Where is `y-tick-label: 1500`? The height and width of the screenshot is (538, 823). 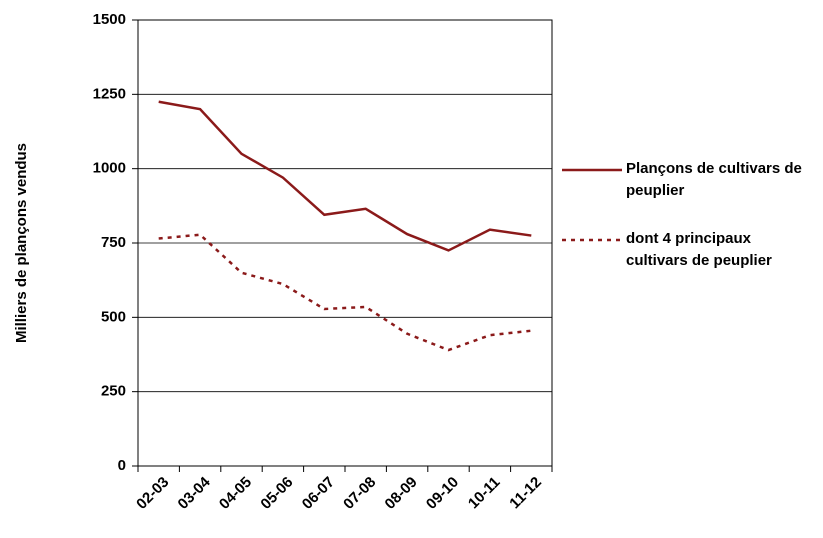 y-tick-label: 1500 is located at coordinates (109, 19).